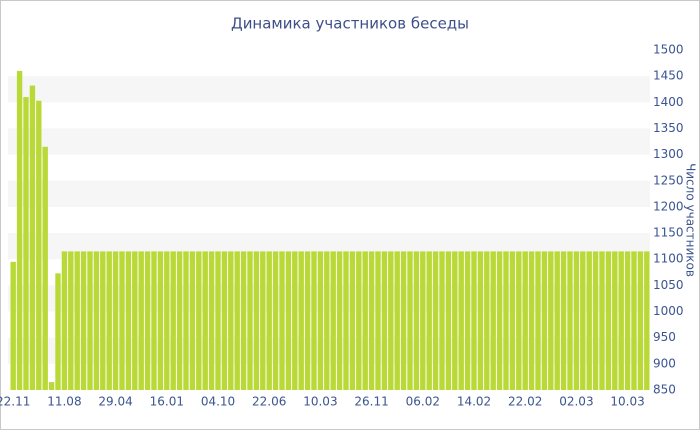 This screenshot has height=430, width=700. I want to click on y-tick-label: 1400, so click(668, 102).